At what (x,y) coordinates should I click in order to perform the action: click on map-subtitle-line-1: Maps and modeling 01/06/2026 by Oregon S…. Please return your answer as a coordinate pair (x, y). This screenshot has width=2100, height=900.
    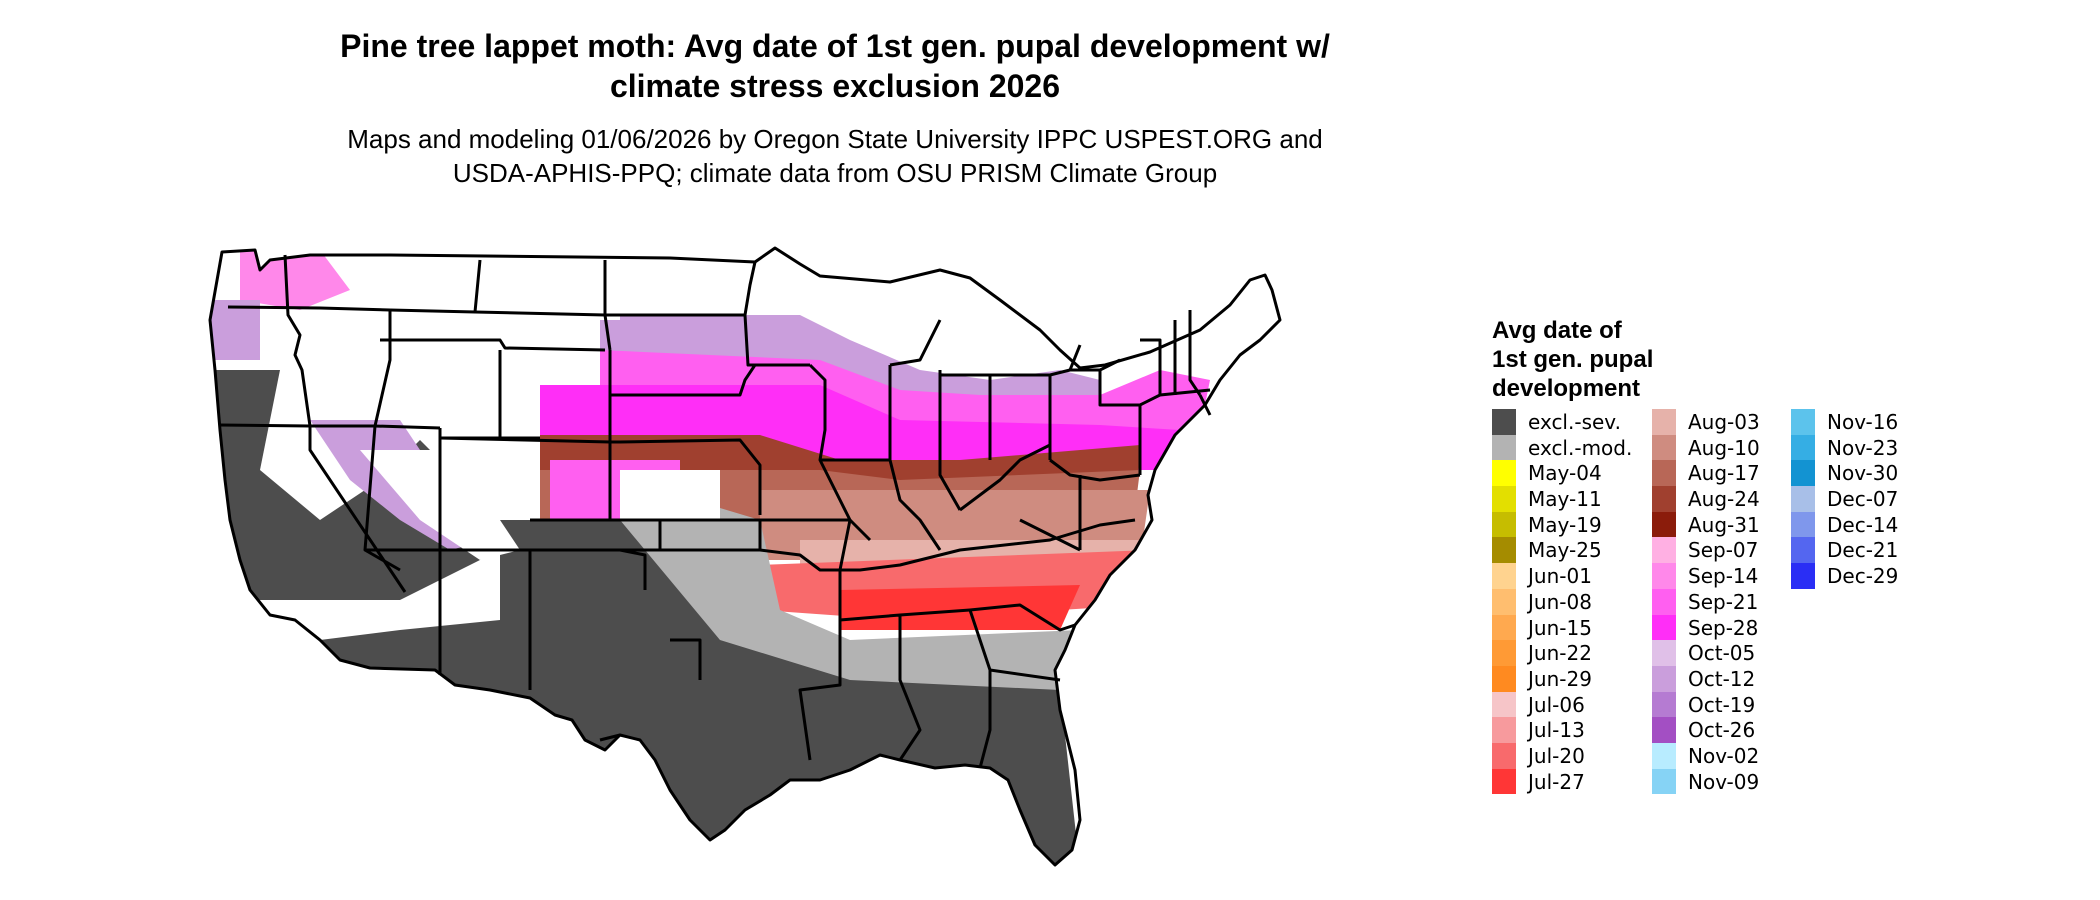
    Looking at the image, I should click on (835, 139).